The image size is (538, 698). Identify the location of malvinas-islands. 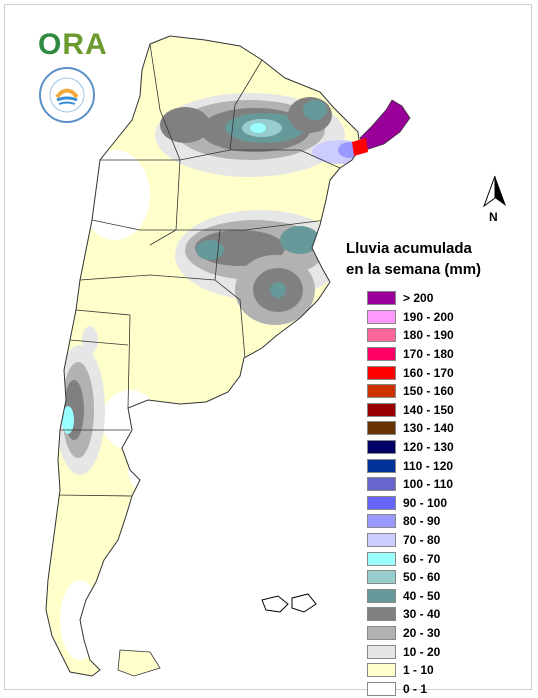
(289, 603).